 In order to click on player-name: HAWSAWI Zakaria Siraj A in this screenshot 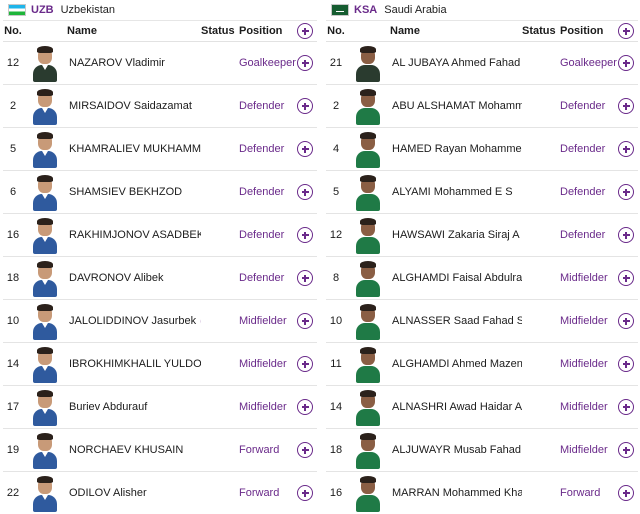, I will do `click(456, 235)`.